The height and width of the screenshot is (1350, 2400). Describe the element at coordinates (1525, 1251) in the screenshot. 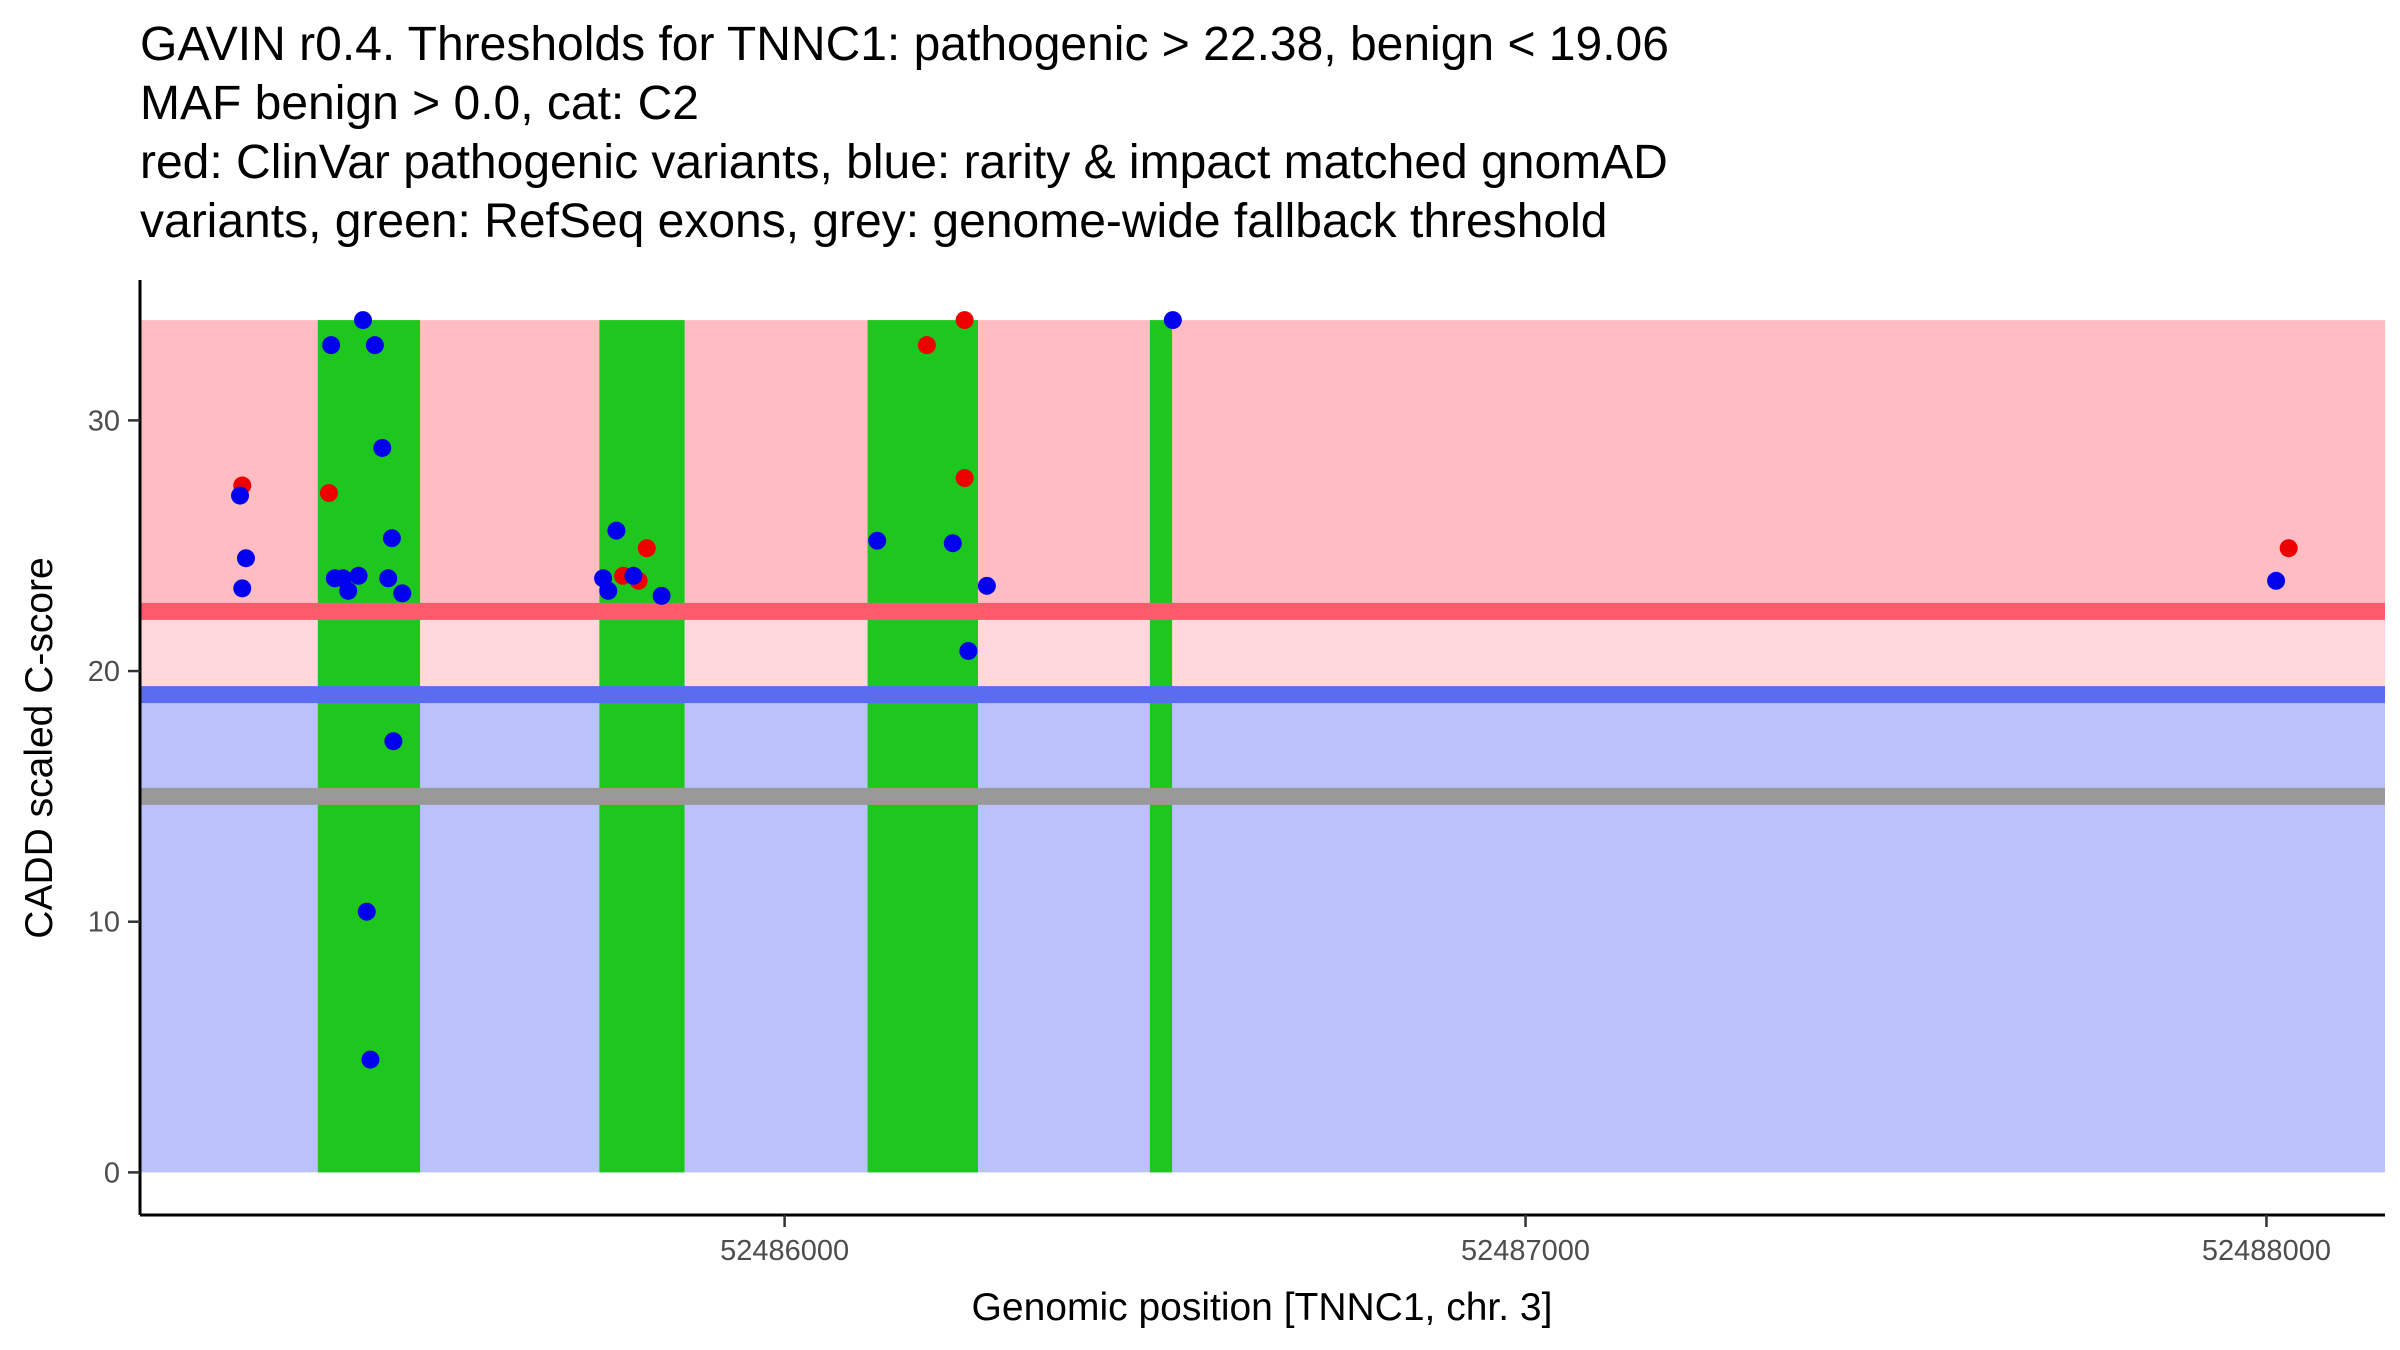

I see `x-tick-label-52487000: 52487000` at that location.